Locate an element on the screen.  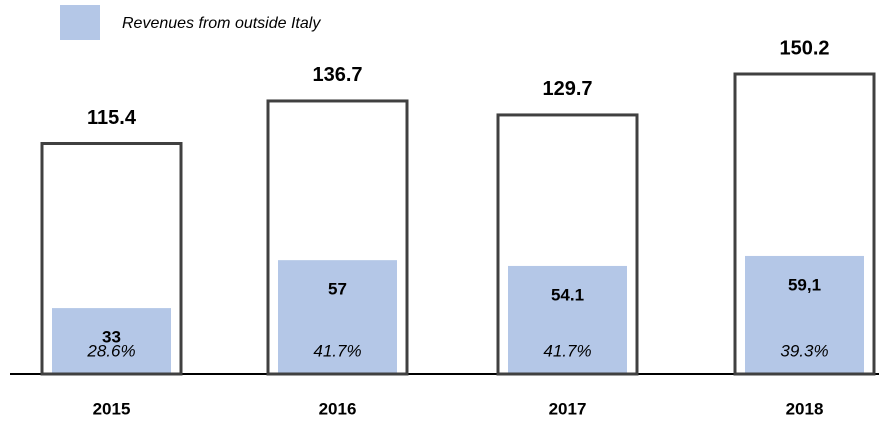
legend-label: Revenues from outside Italy is located at coordinates (221, 23).